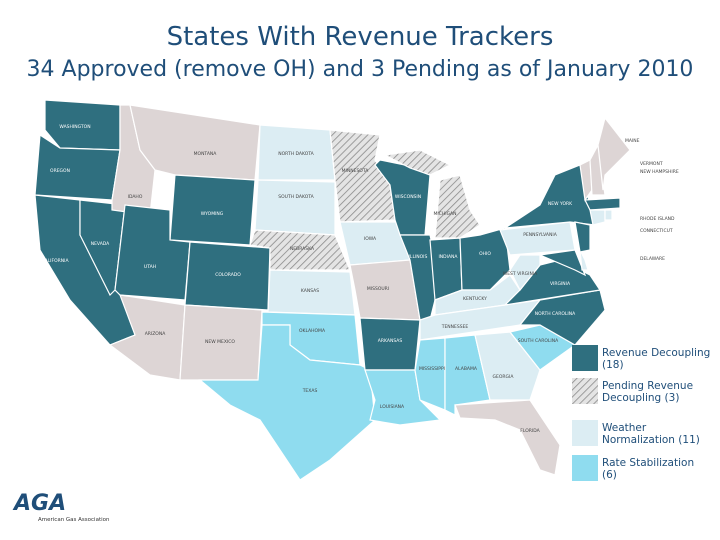  I want to click on slide-title: States With Revenue Trackers, so click(360, 37).